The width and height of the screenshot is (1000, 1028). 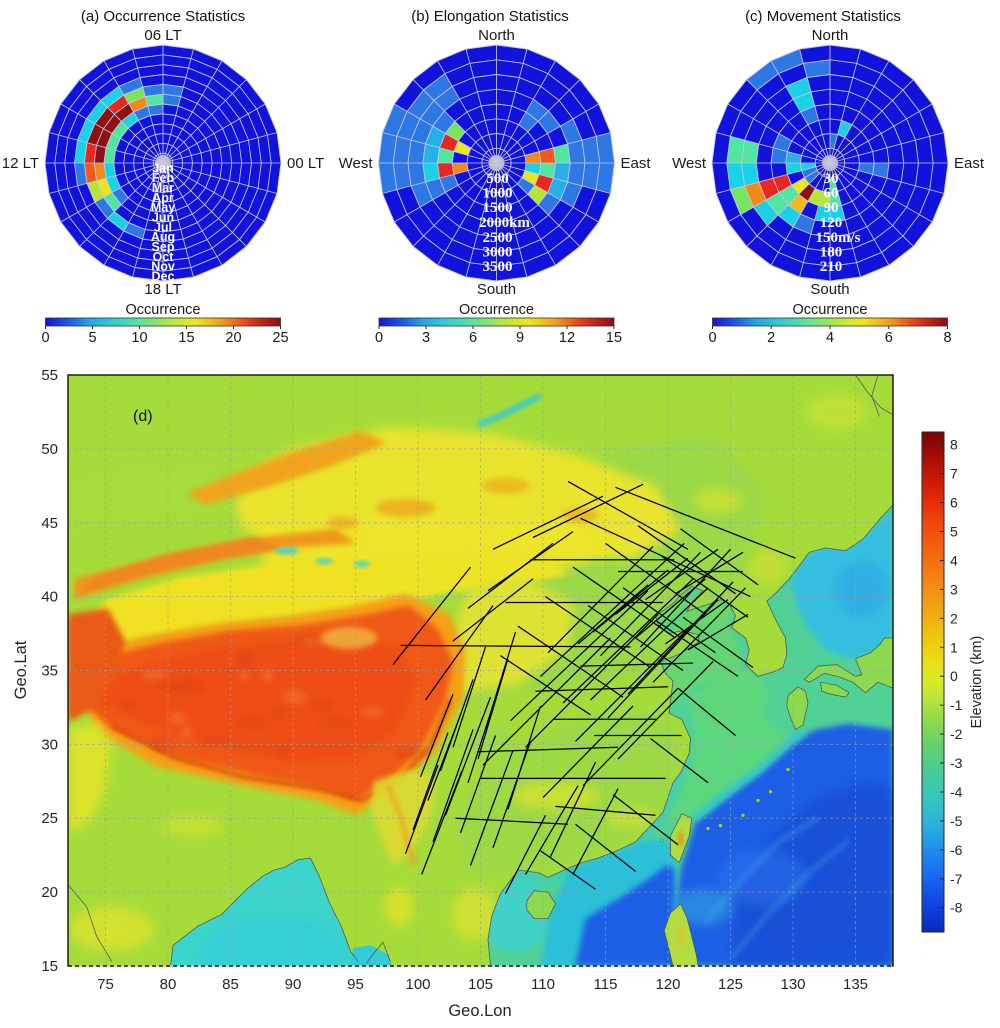 What do you see at coordinates (162, 35) in the screenshot?
I see `svg-text: 06 LT` at bounding box center [162, 35].